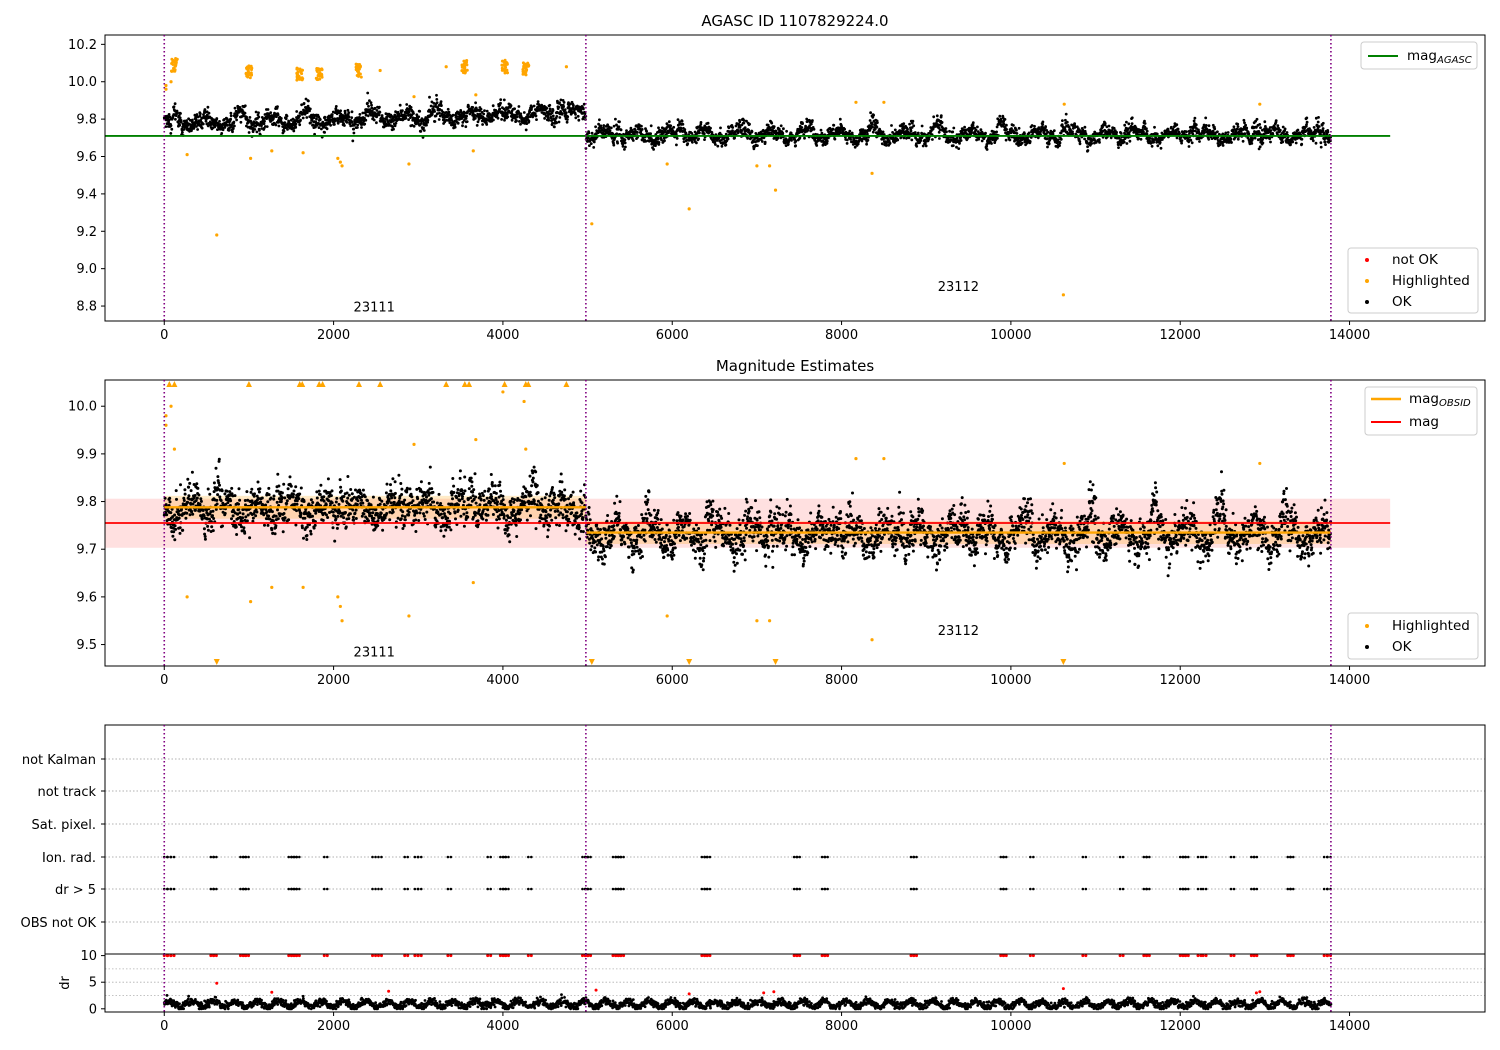  I want to click on magnitude-panel-title: Magnitude Estimates, so click(795, 366).